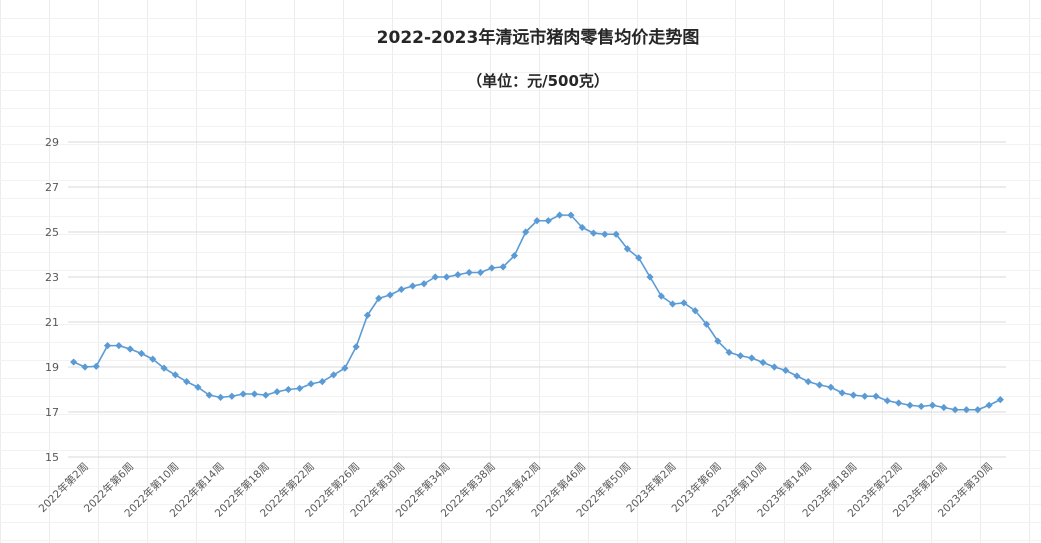 This screenshot has height=543, width=1041. What do you see at coordinates (538, 37) in the screenshot?
I see `chart-title: 2022-2023年清远市猪肉零售均价走势图` at bounding box center [538, 37].